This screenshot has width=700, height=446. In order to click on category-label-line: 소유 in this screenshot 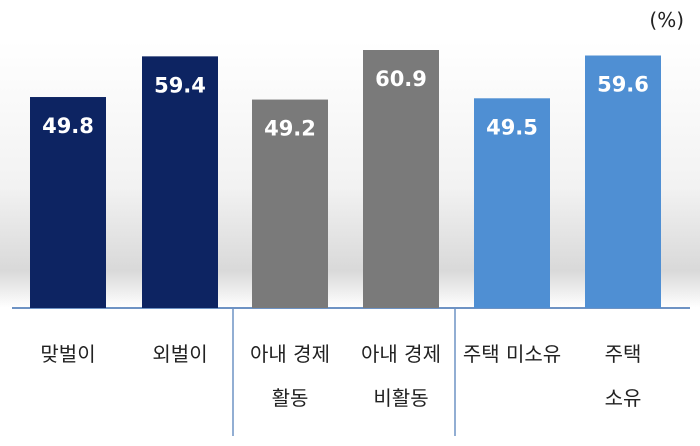, I will do `click(623, 398)`.